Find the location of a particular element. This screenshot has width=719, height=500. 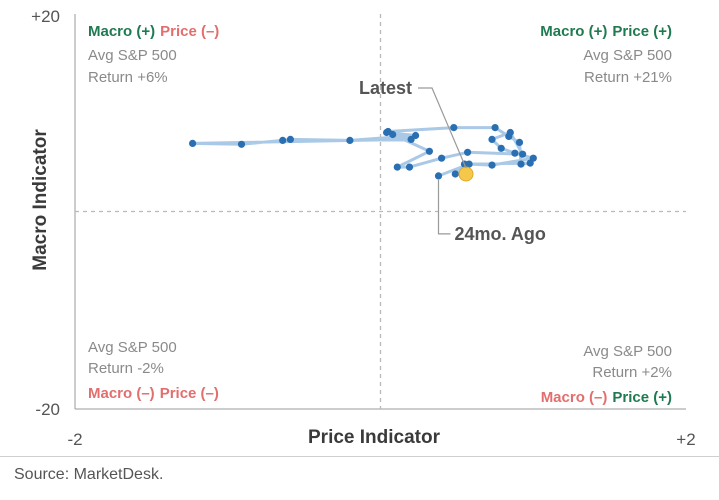

source-divider is located at coordinates (359, 456).